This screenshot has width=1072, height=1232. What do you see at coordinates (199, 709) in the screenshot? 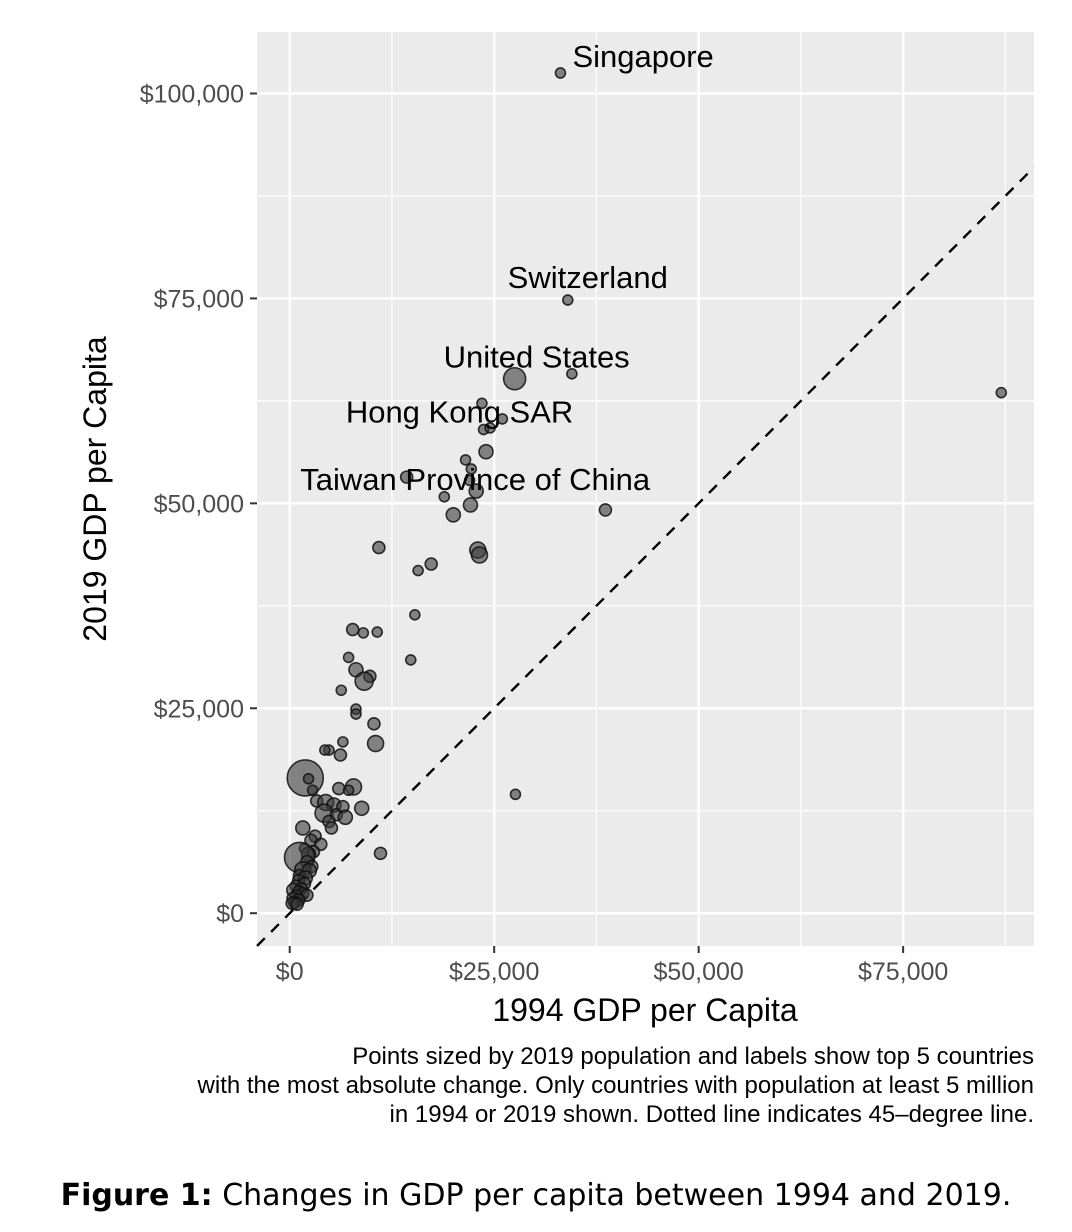
I see `y-tick-label: $25,000` at bounding box center [199, 709].